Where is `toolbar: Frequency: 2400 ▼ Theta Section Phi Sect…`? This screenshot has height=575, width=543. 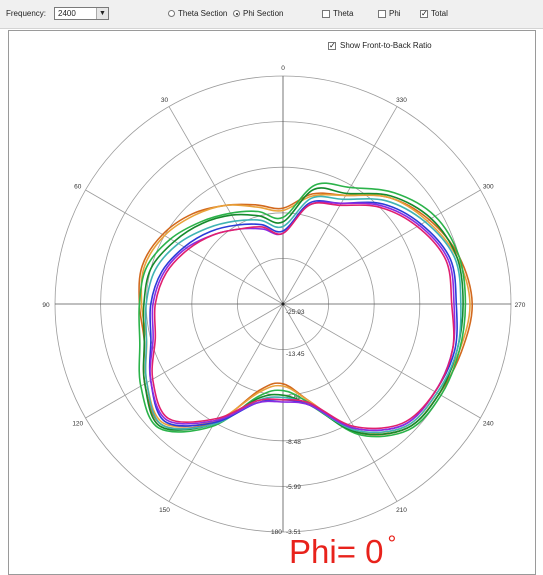
toolbar: Frequency: 2400 ▼ Theta Section Phi Sect… is located at coordinates (271, 14).